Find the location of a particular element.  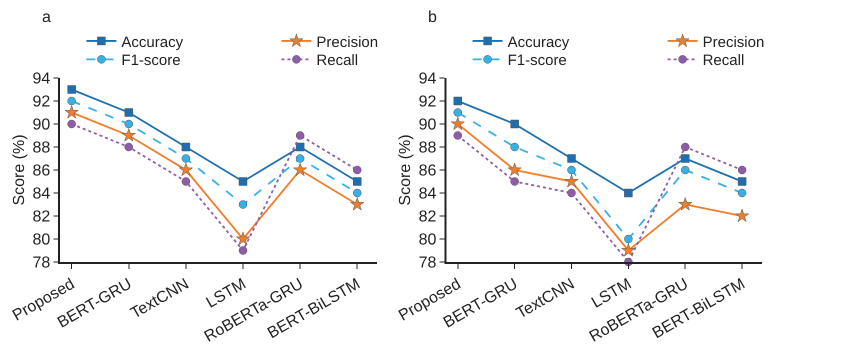

chart-title: a is located at coordinates (46, 17).